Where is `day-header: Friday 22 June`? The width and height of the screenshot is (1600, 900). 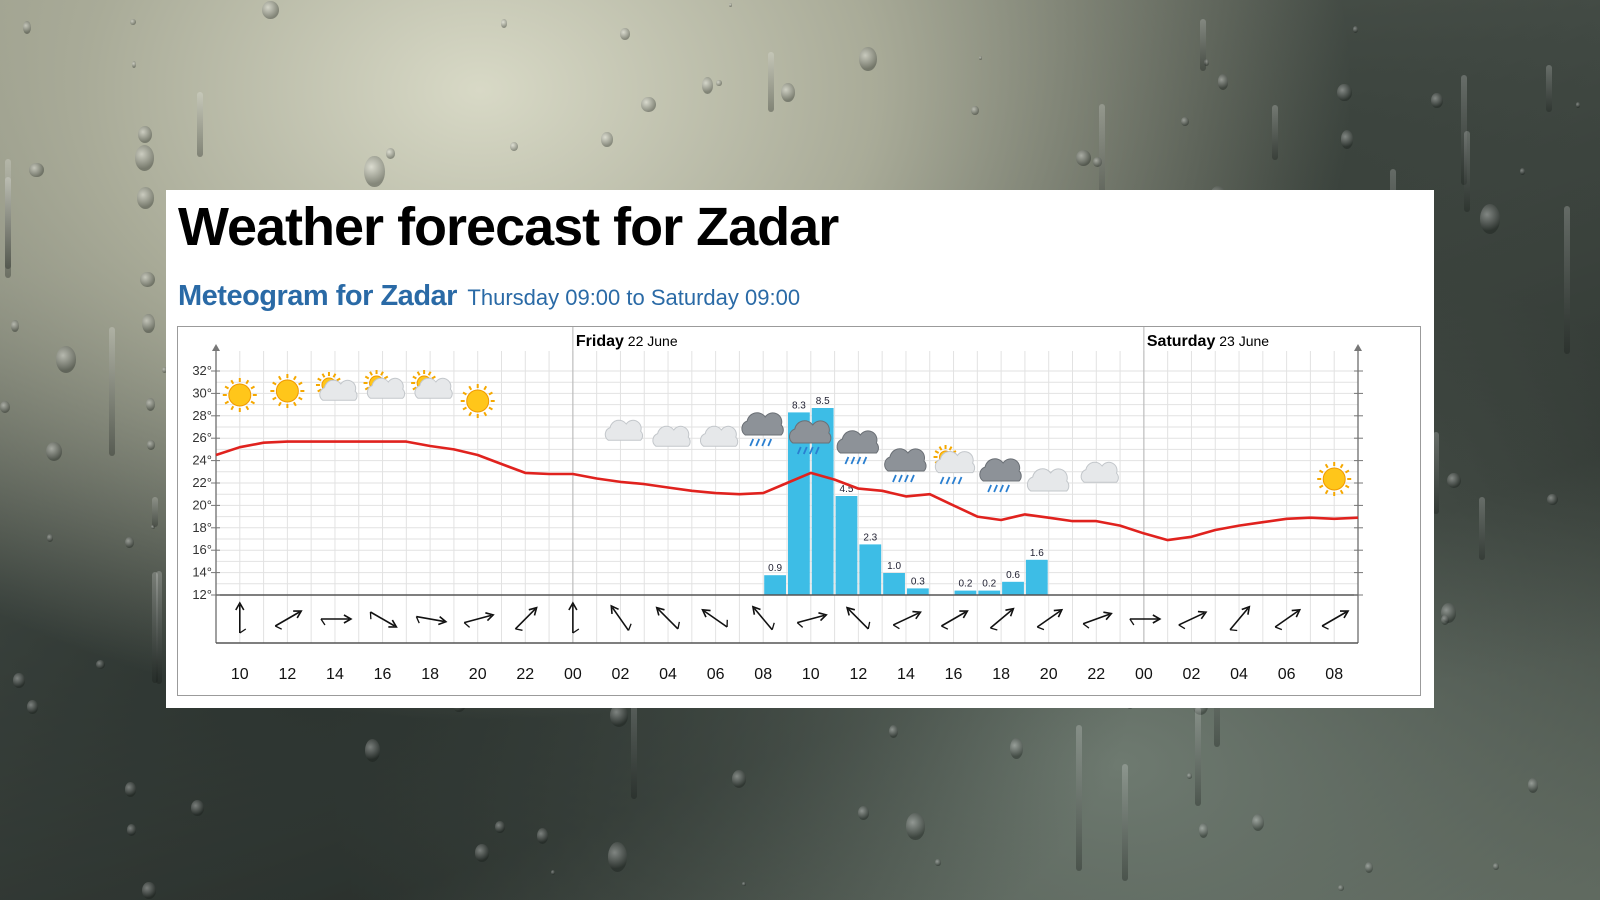 day-header: Friday 22 June is located at coordinates (627, 341).